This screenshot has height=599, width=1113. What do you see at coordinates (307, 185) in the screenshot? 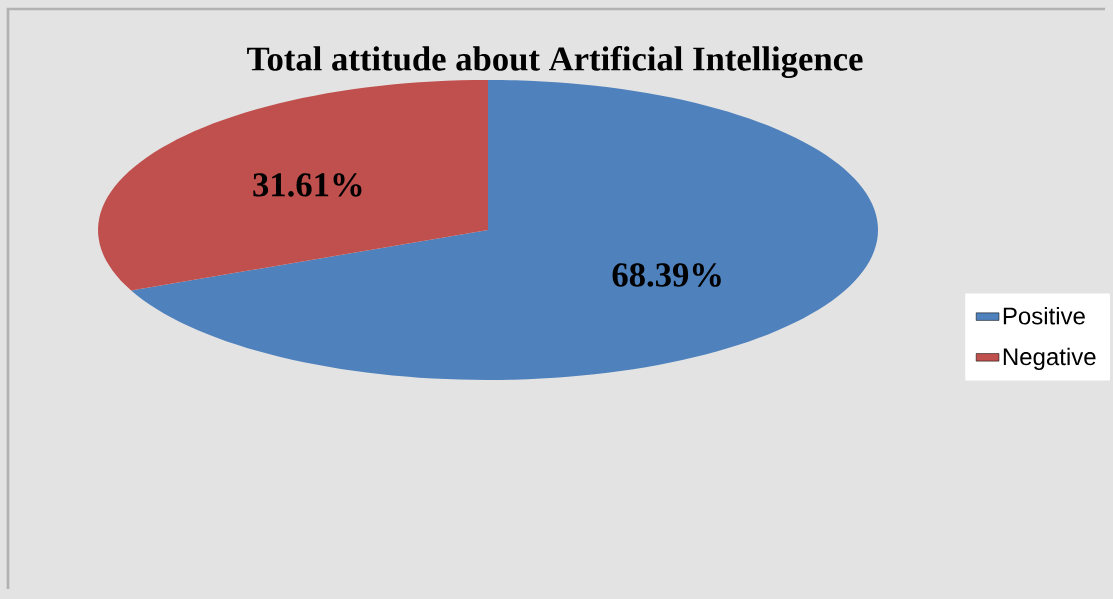
I see `data-label: 31.61%` at bounding box center [307, 185].